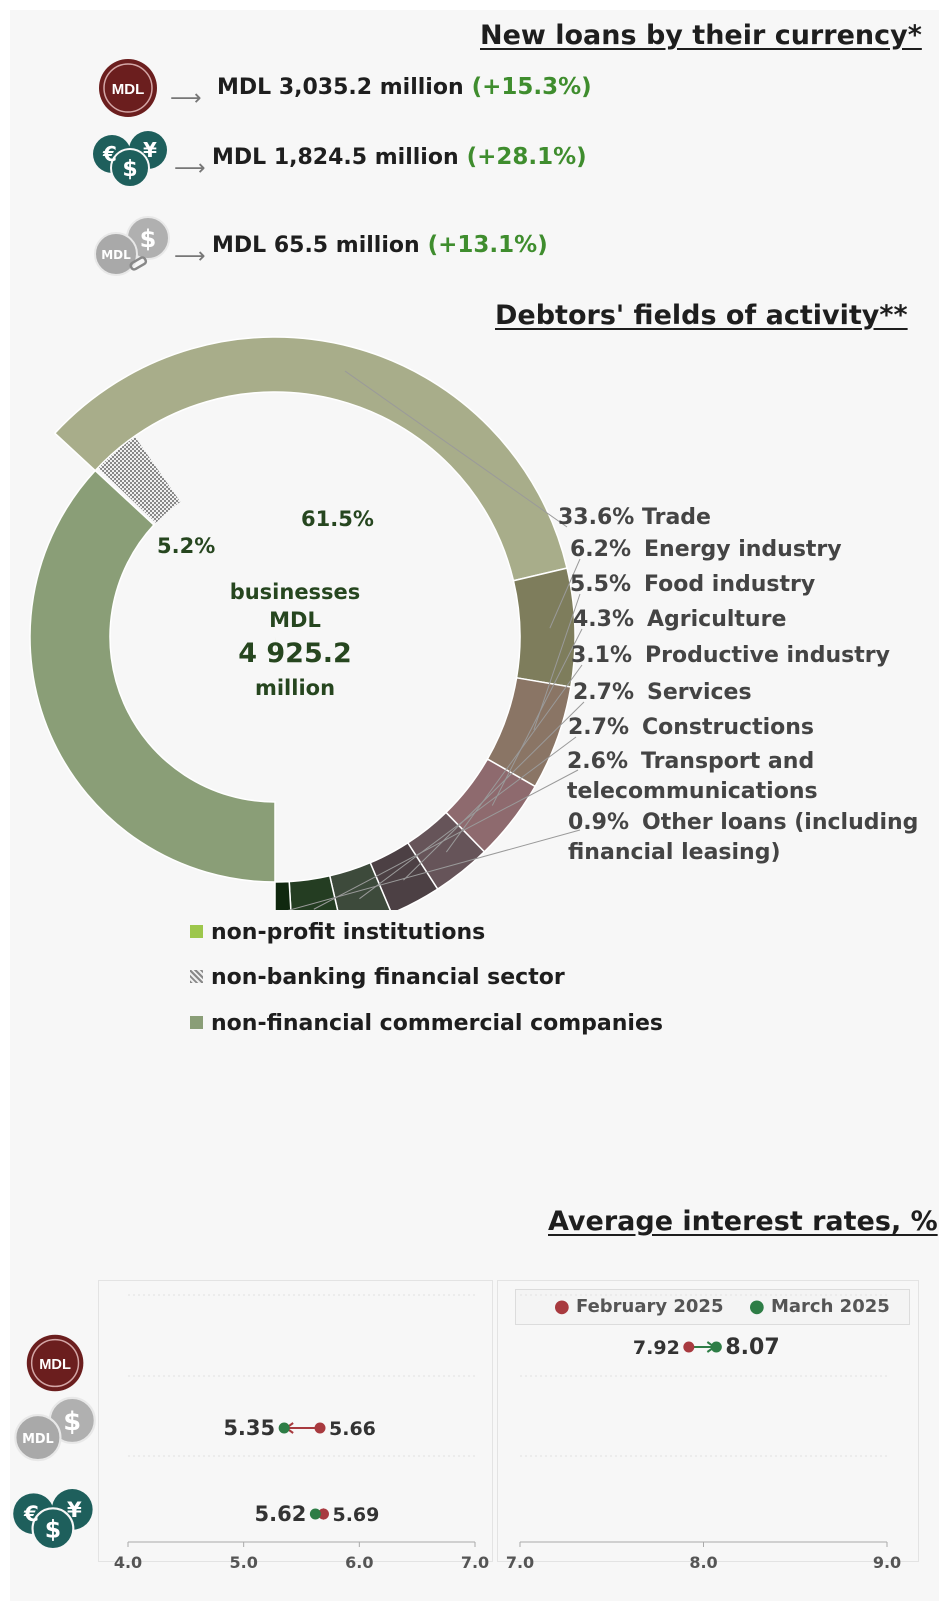 The width and height of the screenshot is (949, 1611). What do you see at coordinates (295, 1421) in the screenshot?
I see `rates-chart-left` at bounding box center [295, 1421].